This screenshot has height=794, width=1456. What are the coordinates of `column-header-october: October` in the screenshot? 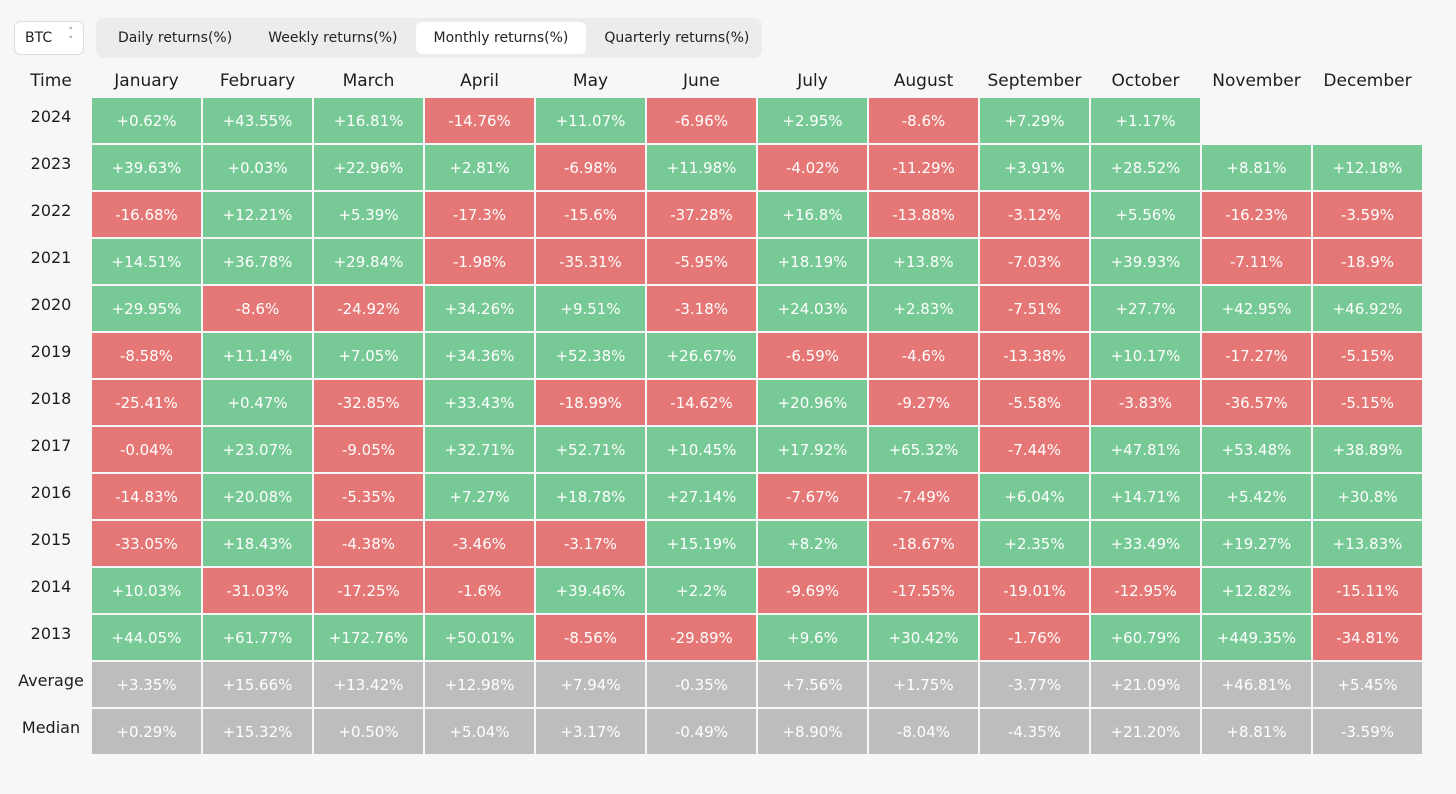 It's located at (1145, 81).